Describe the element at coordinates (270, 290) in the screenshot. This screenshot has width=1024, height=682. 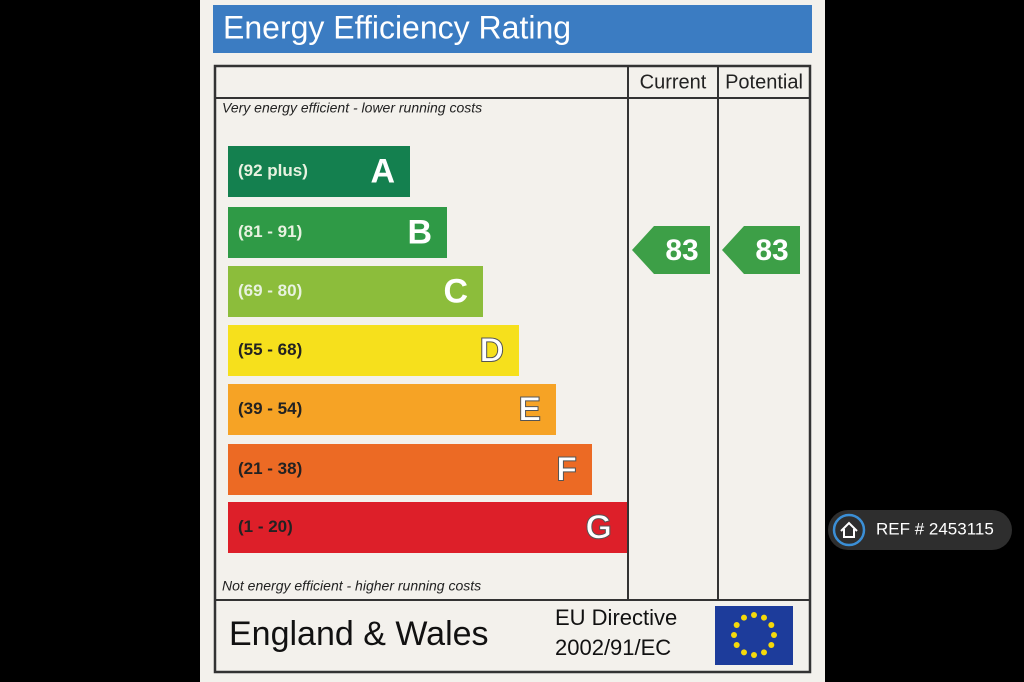
I see `band-range: (69 - 80)` at that location.